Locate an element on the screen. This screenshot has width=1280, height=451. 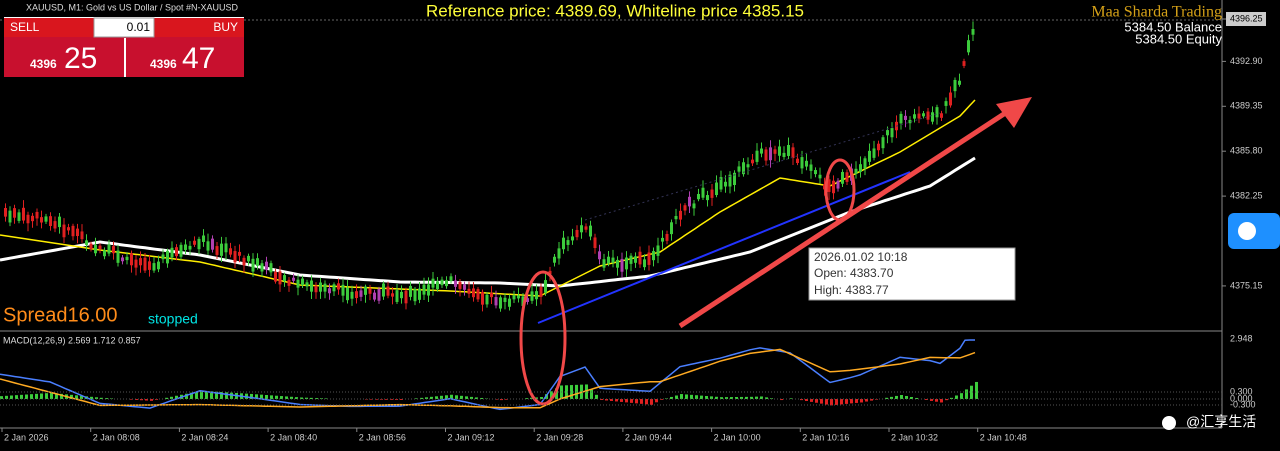
buy-button is located at coordinates (199, 27).